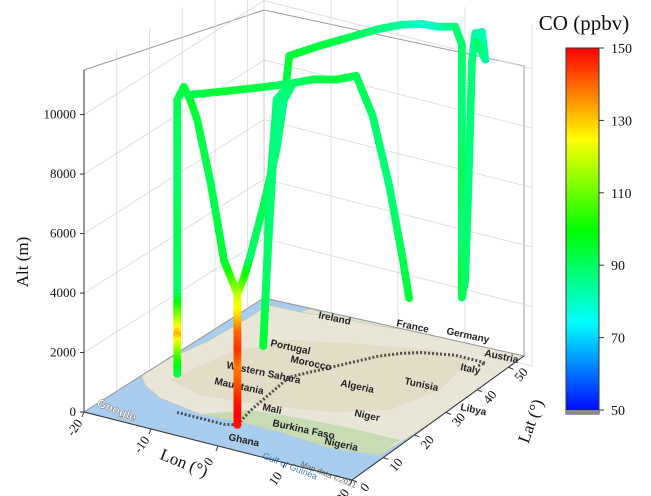 The width and height of the screenshot is (651, 496). Describe the element at coordinates (584, 23) in the screenshot. I see `colorbar-title: CO (ppbv)` at that location.